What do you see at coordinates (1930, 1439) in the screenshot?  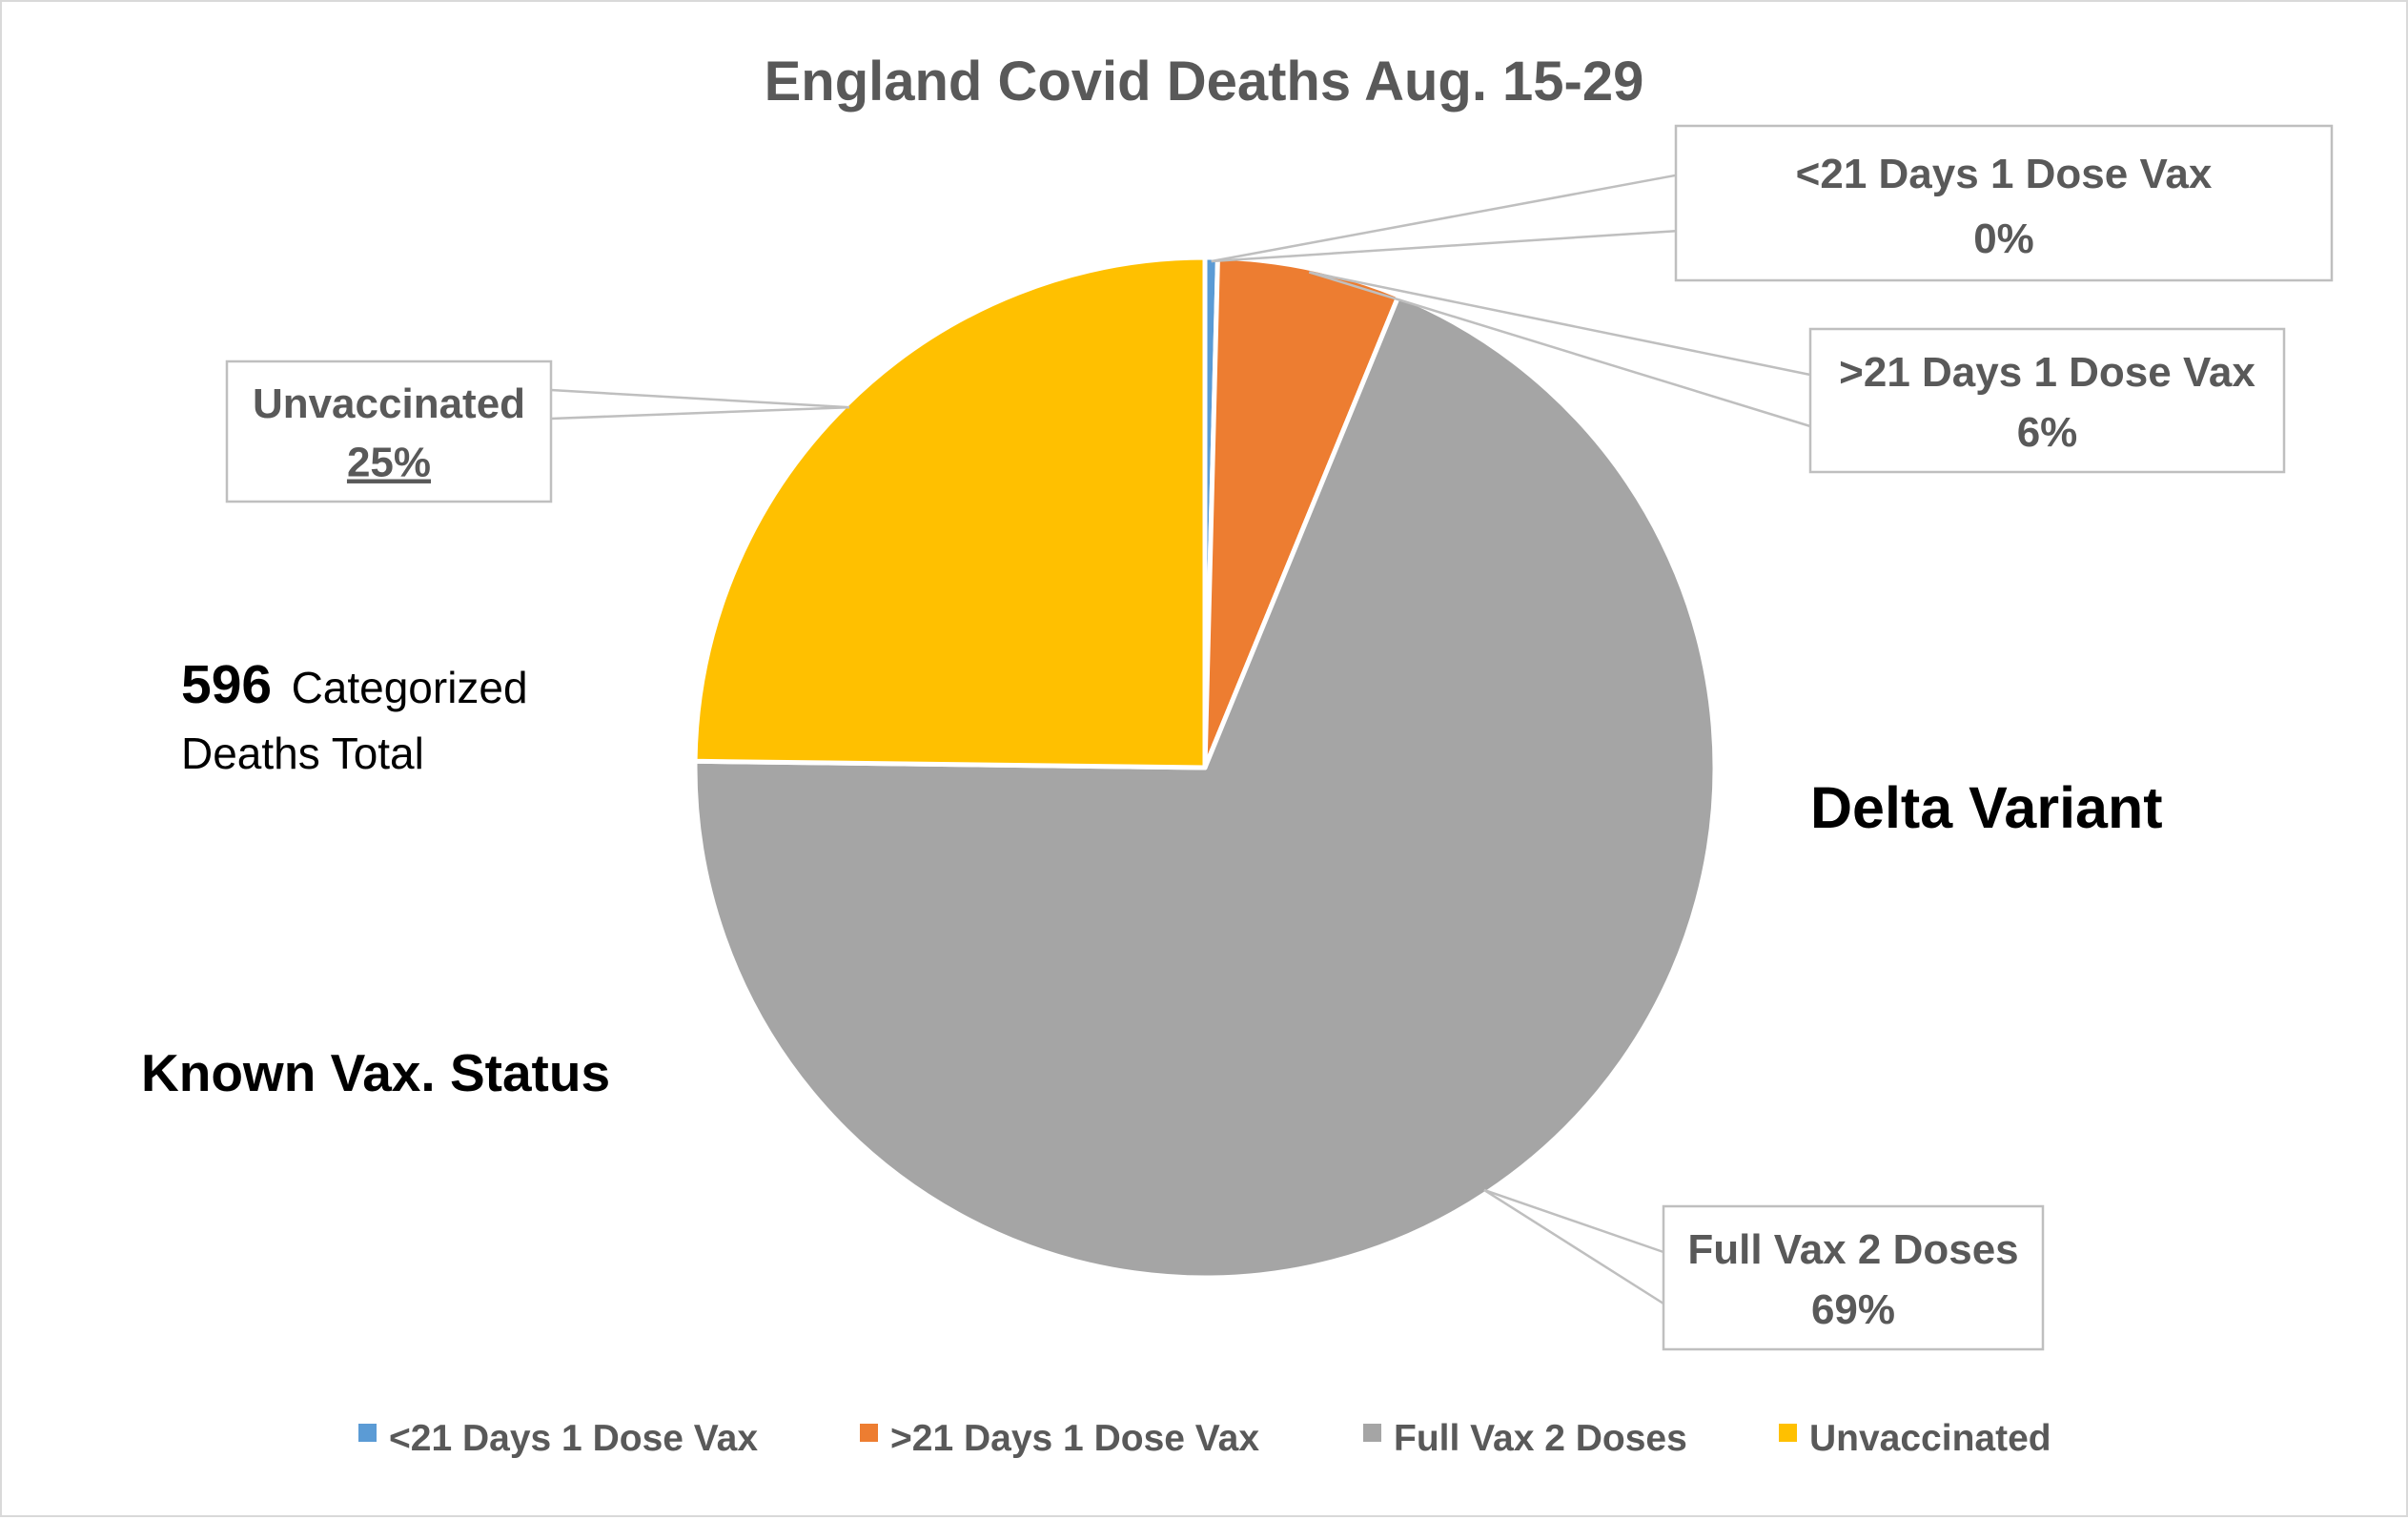 I see `legend-label-4: Unvaccinated` at bounding box center [1930, 1439].